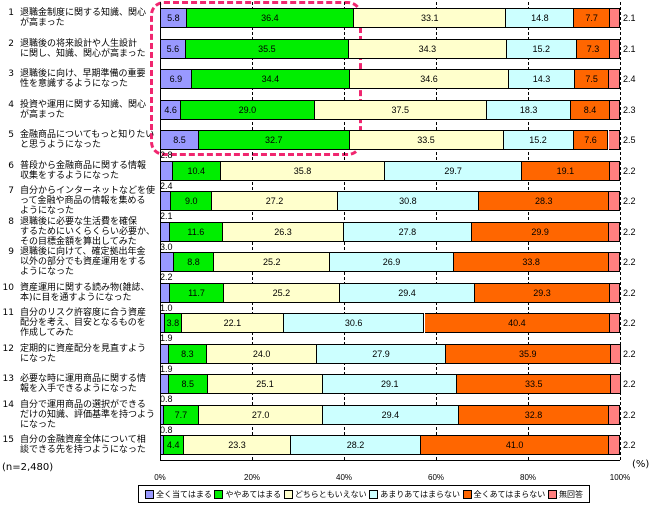 The height and width of the screenshot is (509, 653). Describe the element at coordinates (83, 165) in the screenshot. I see `category-text-line: 普段から金融商品に関する情報` at that location.